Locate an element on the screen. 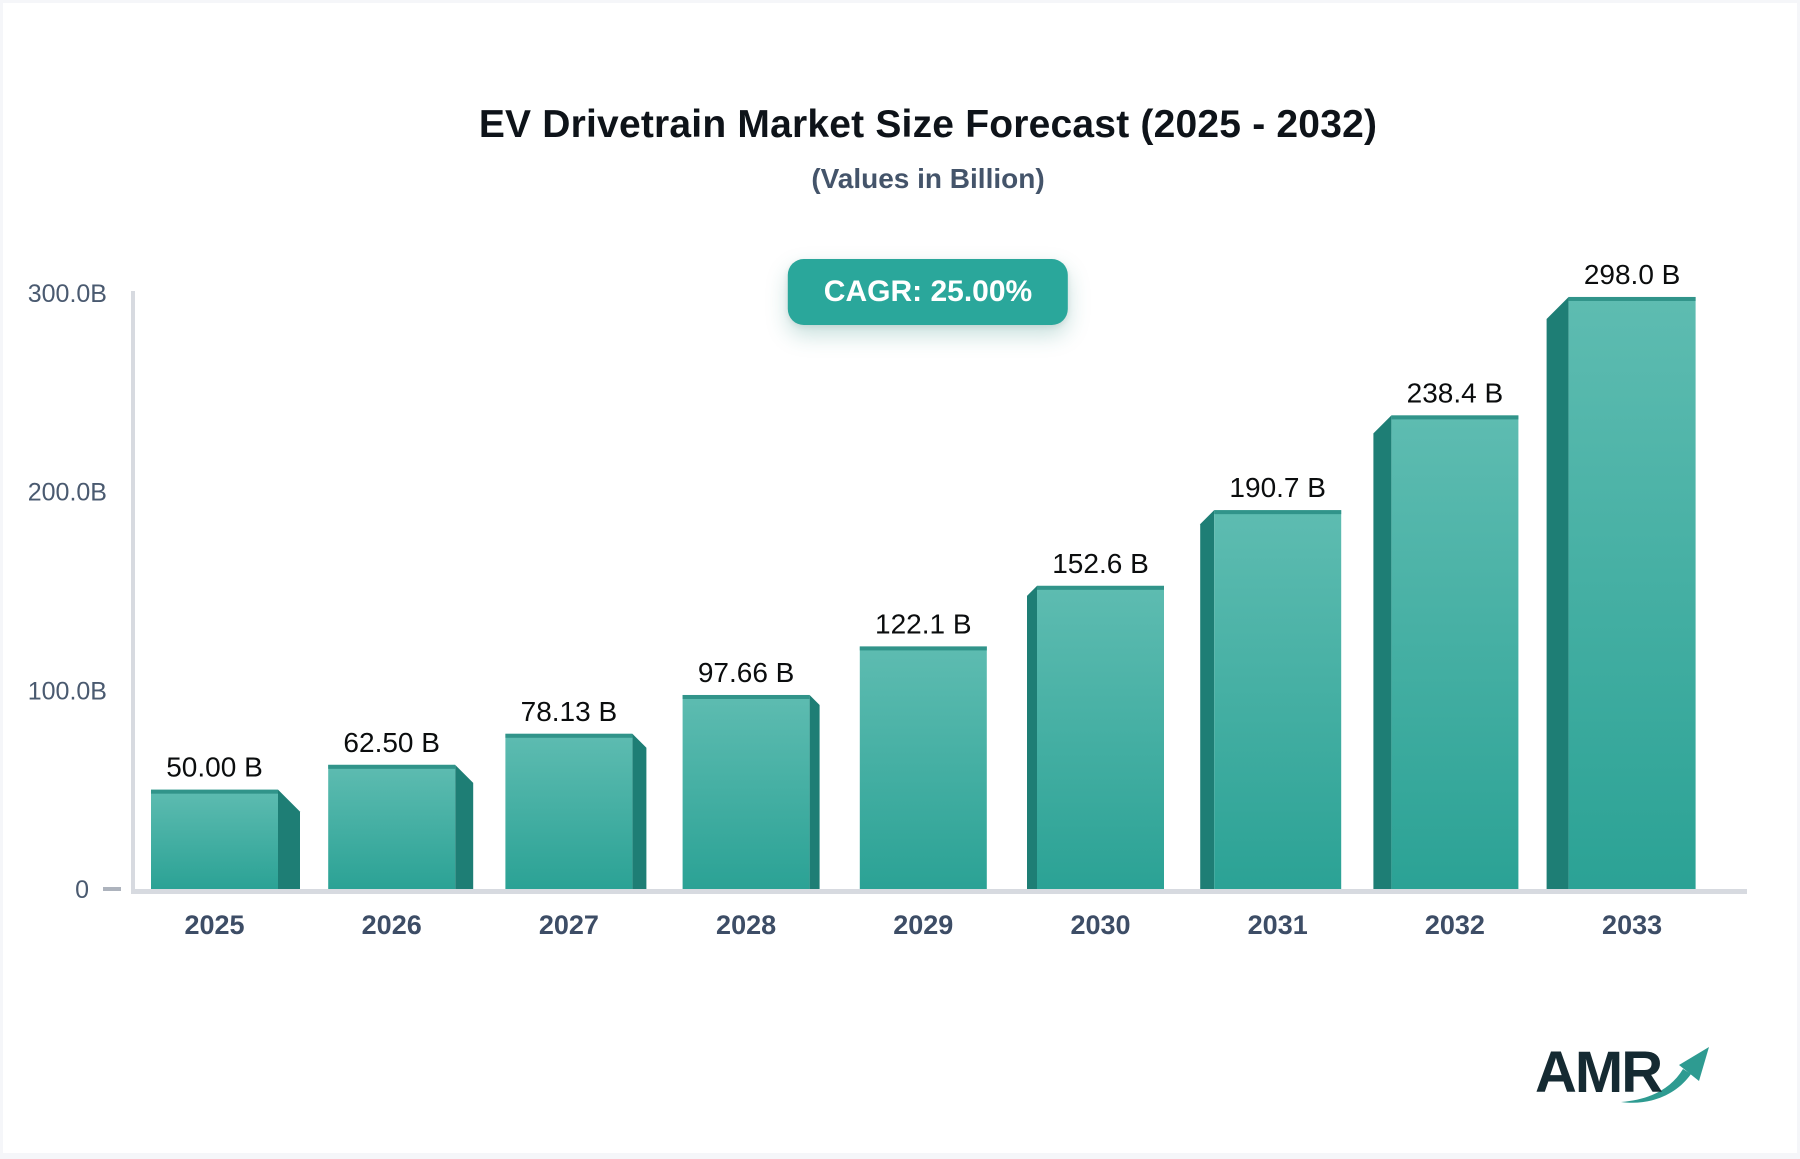 The height and width of the screenshot is (1159, 1800). bar-value-label: 50.00 B is located at coordinates (214, 767).